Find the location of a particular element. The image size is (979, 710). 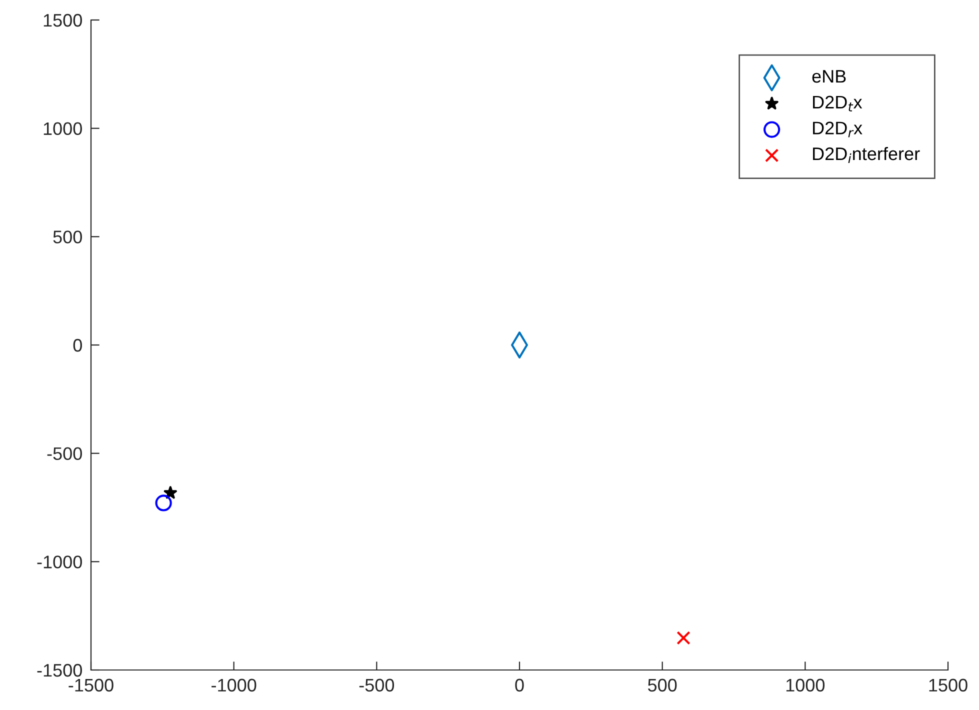

x-tick-label: 0 is located at coordinates (519, 685).